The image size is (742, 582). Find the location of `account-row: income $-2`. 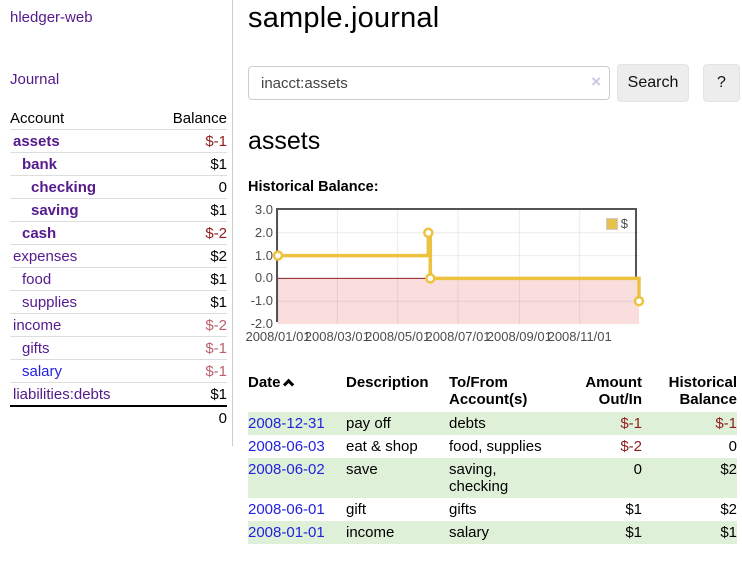

account-row: income $-2 is located at coordinates (118, 325).